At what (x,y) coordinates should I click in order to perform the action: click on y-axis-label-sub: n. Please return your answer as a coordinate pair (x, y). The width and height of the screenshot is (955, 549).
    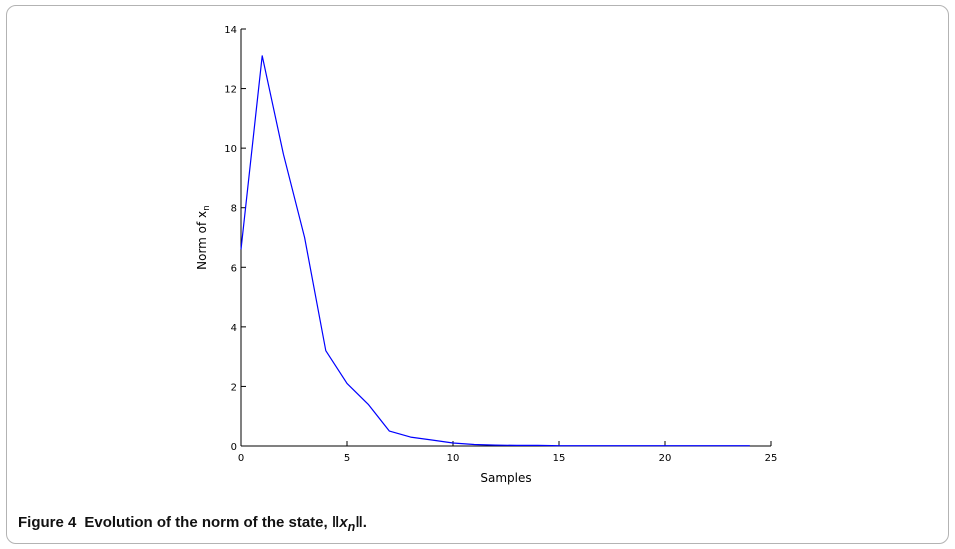
    Looking at the image, I should click on (207, 208).